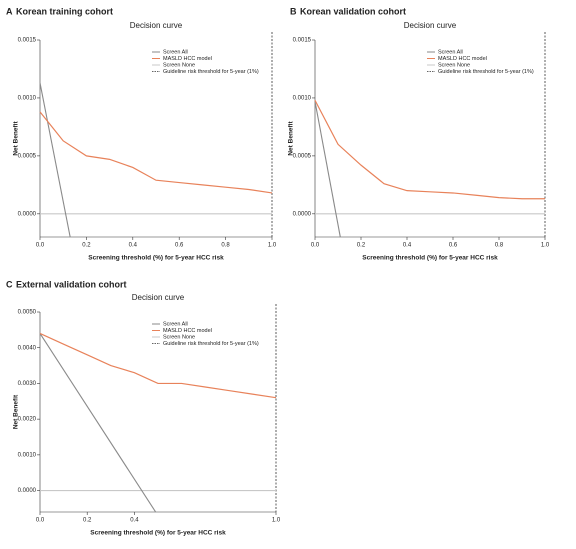 This screenshot has width=576, height=549. I want to click on y-tick-label: 0.0020, so click(27, 420).